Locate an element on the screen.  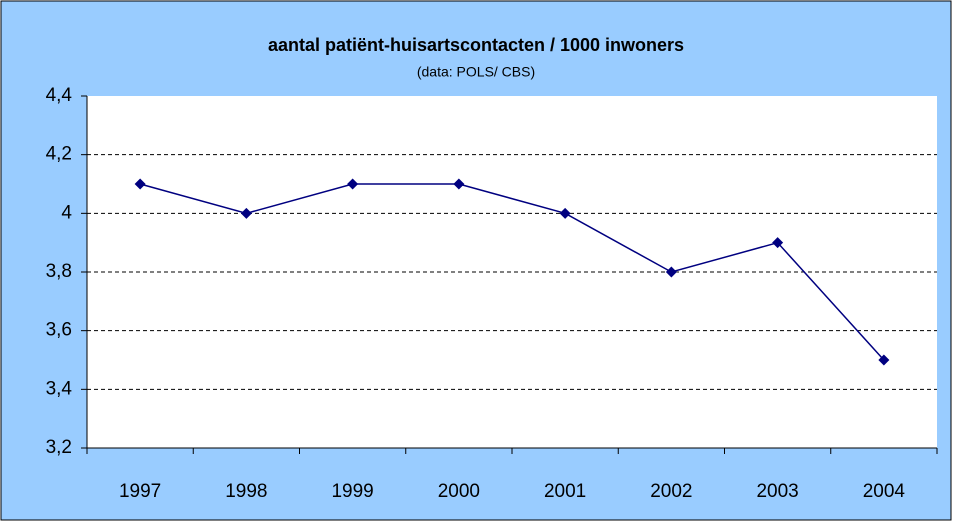
x-tick-label: 1998 is located at coordinates (246, 491).